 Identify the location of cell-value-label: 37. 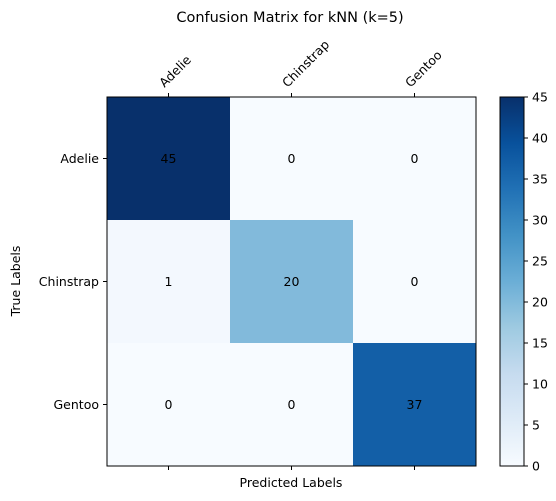
(415, 404).